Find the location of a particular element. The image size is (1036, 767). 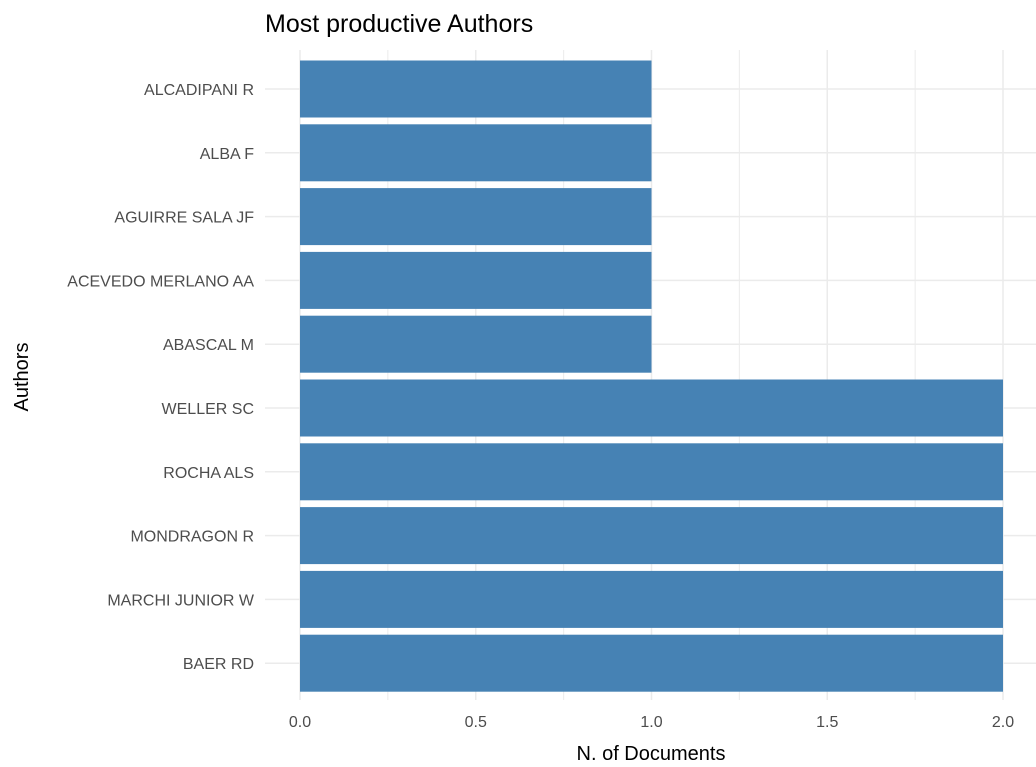

x-axis-ticks: 0.0 0.5 1.0 1.5 2.0 is located at coordinates (651, 722).